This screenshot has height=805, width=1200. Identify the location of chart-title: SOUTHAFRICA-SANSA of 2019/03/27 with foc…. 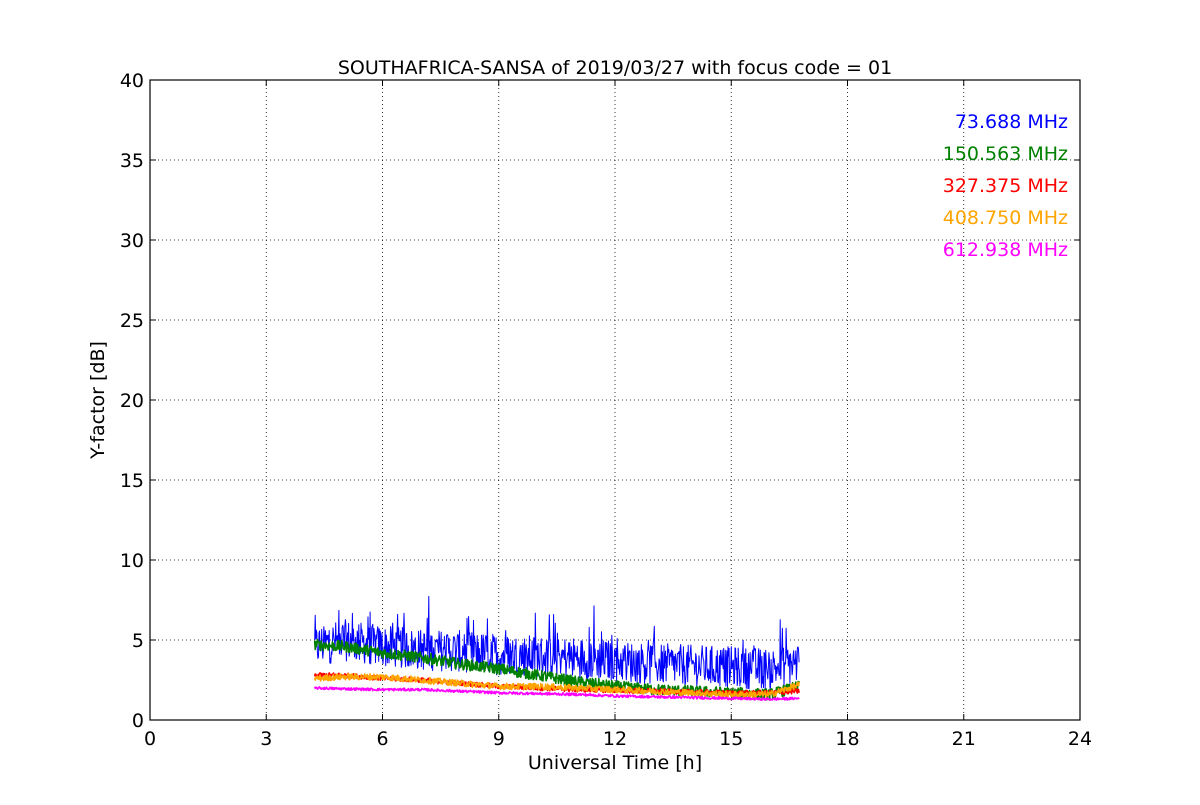
(615, 68).